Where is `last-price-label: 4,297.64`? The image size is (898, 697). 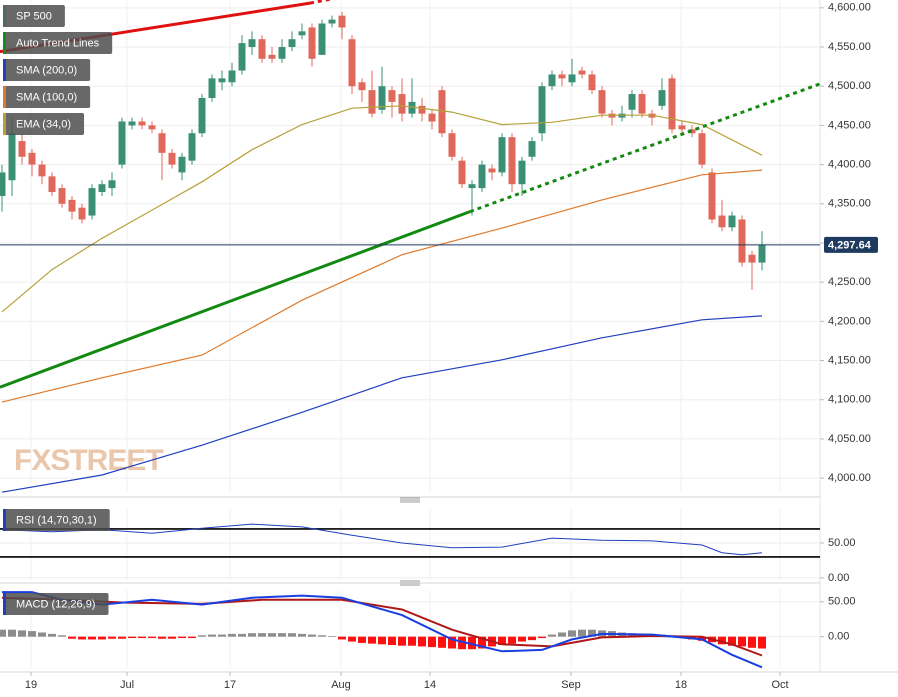
last-price-label: 4,297.64 is located at coordinates (850, 246).